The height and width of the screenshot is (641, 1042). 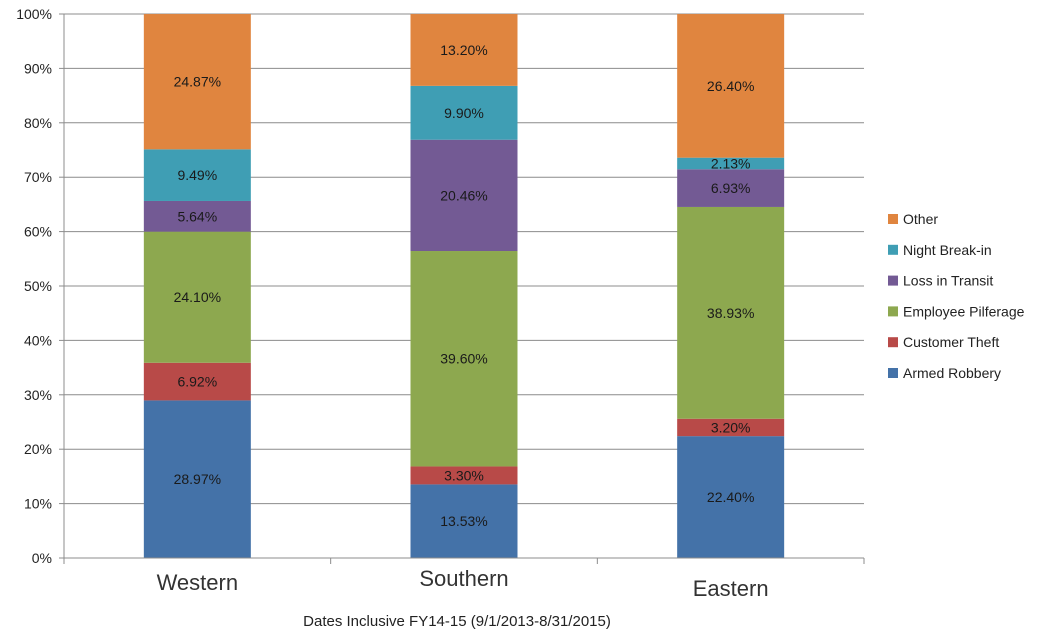 I want to click on y-tick-label: 60%, so click(x=38, y=232).